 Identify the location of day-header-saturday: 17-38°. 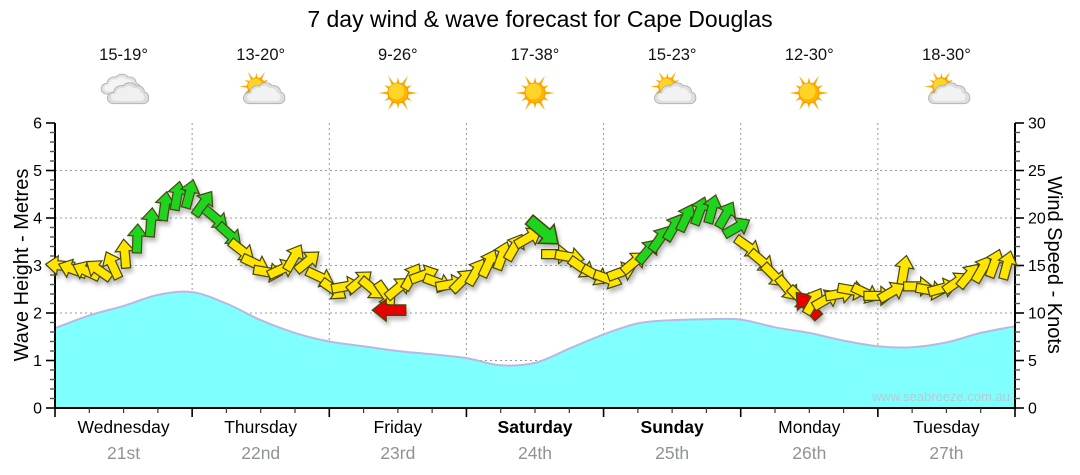
(535, 81).